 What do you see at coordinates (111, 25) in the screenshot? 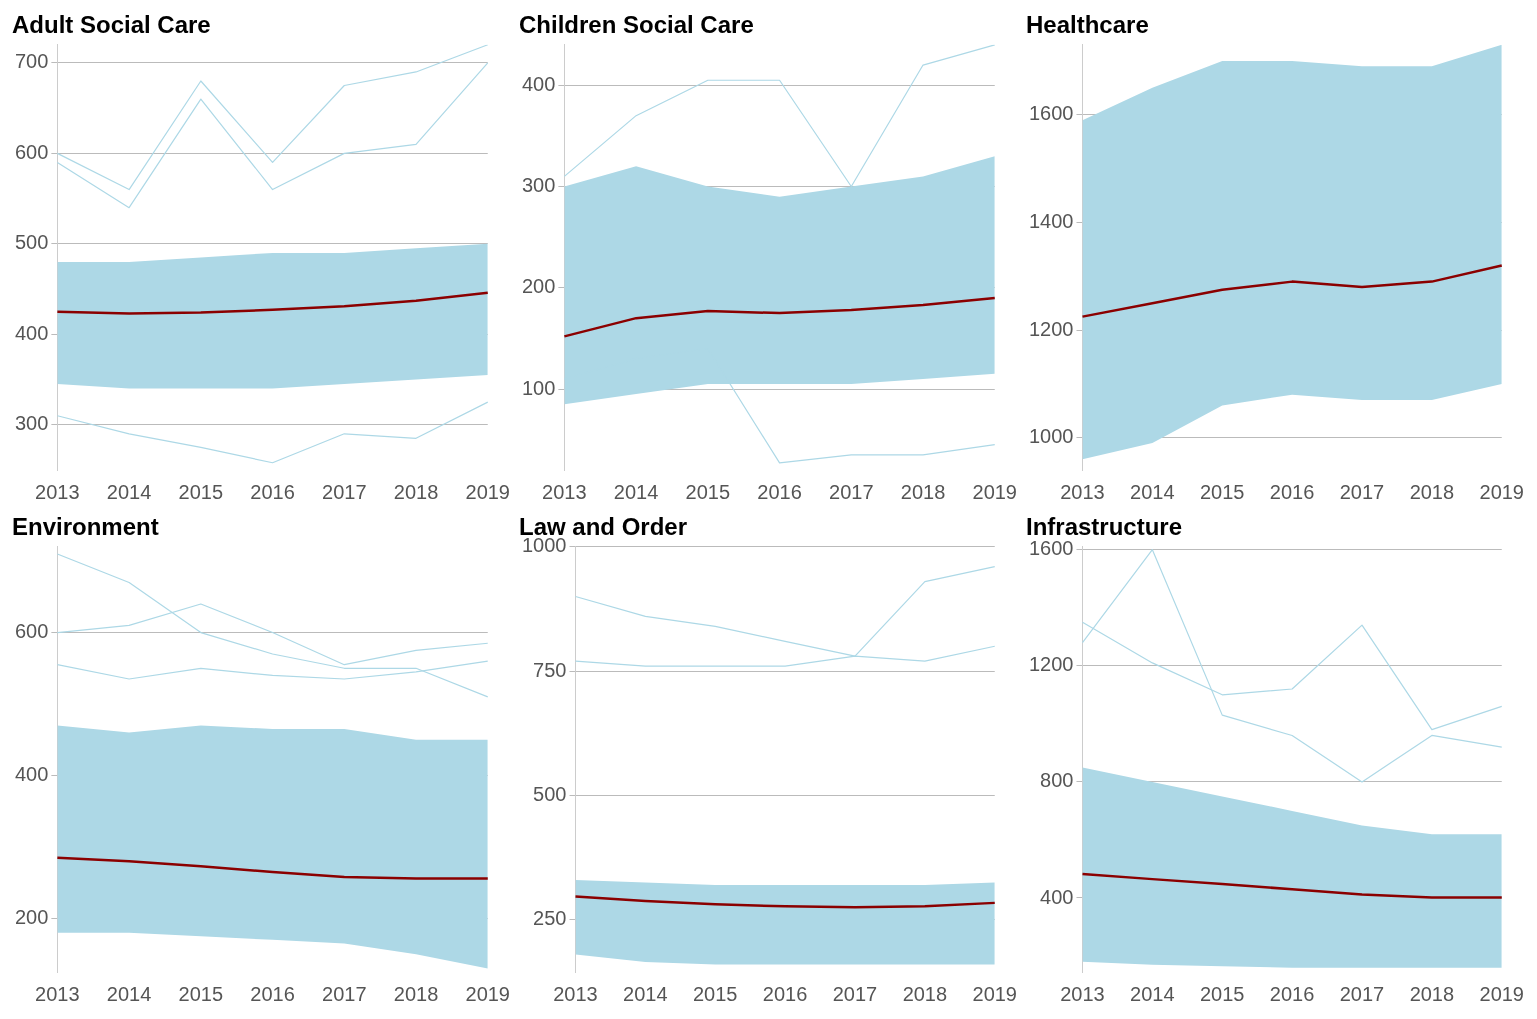
I see `chart-title: Adult Social Care` at bounding box center [111, 25].